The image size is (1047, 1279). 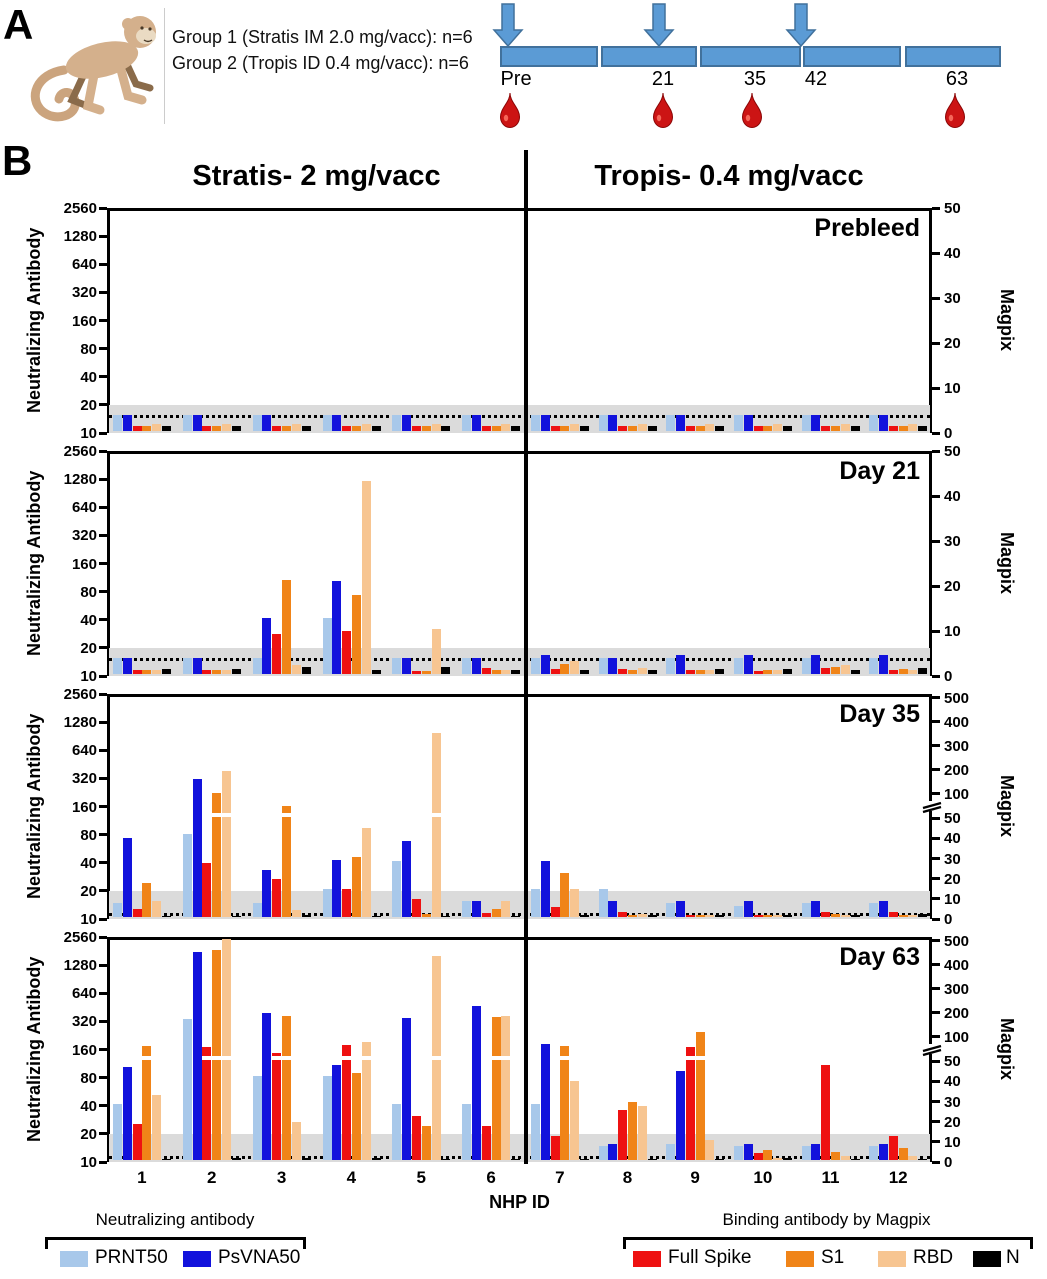 What do you see at coordinates (84, 321) in the screenshot?
I see `left-axis-tick-label: 160` at bounding box center [84, 321].